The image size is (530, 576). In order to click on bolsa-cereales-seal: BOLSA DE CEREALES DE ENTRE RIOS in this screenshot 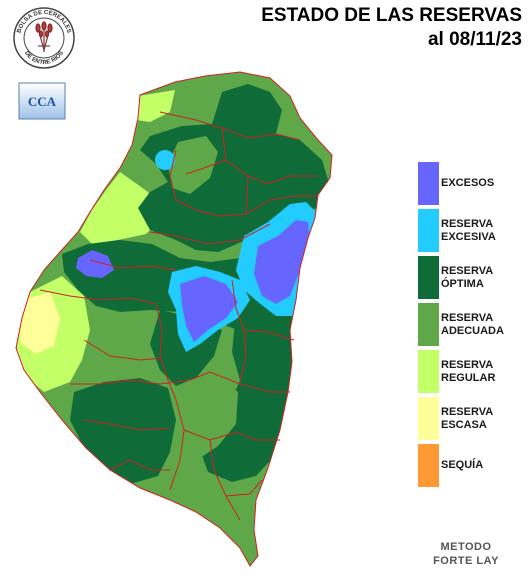, I will do `click(44, 38)`.